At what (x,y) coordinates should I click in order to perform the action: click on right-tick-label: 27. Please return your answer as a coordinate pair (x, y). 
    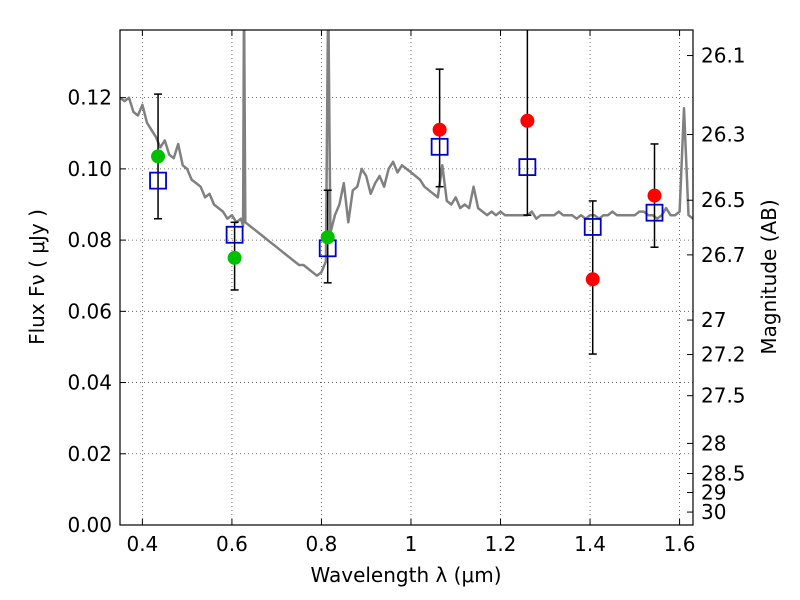
    Looking at the image, I should click on (713, 320).